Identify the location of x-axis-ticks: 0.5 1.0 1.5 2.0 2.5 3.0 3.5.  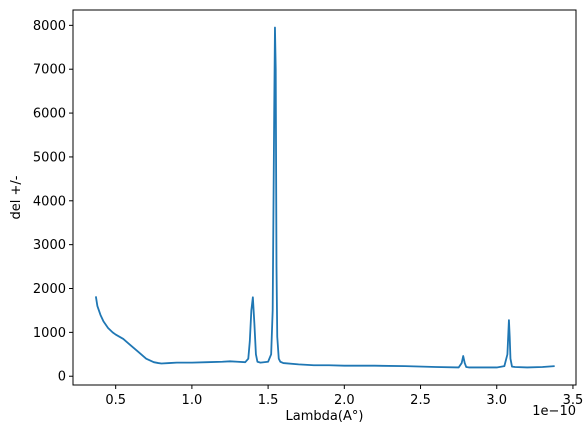
(344, 396).